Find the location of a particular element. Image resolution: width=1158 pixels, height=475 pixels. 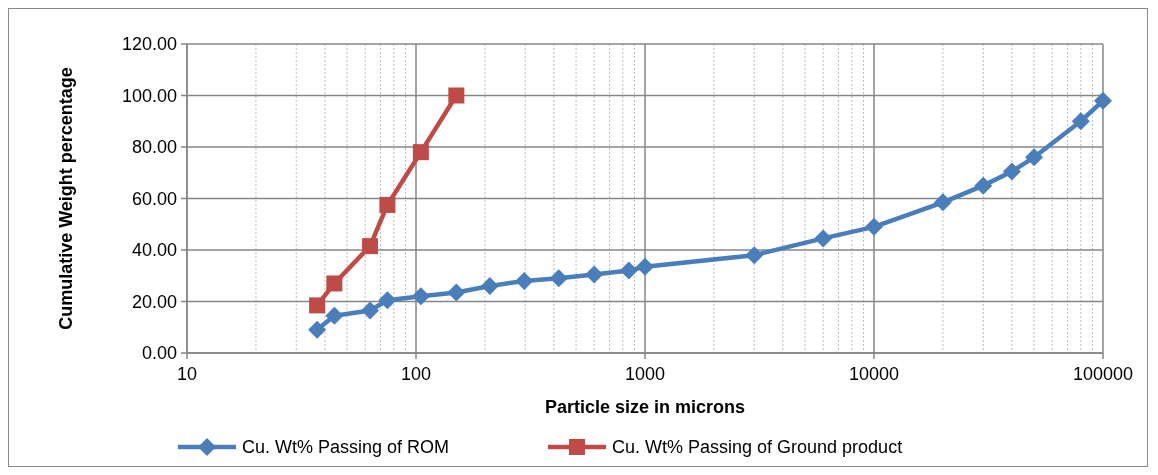

x-tick-label: 100 is located at coordinates (416, 374).